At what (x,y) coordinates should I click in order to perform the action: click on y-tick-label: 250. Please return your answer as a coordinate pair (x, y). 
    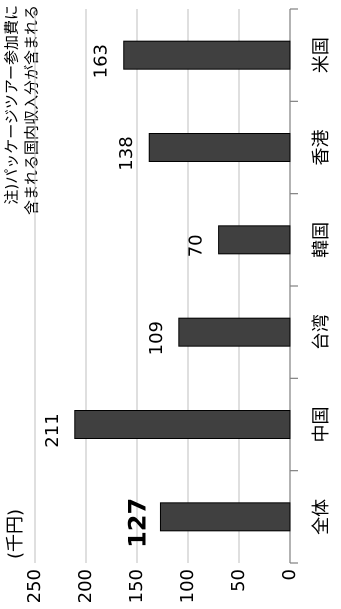
    Looking at the image, I should click on (34, 586).